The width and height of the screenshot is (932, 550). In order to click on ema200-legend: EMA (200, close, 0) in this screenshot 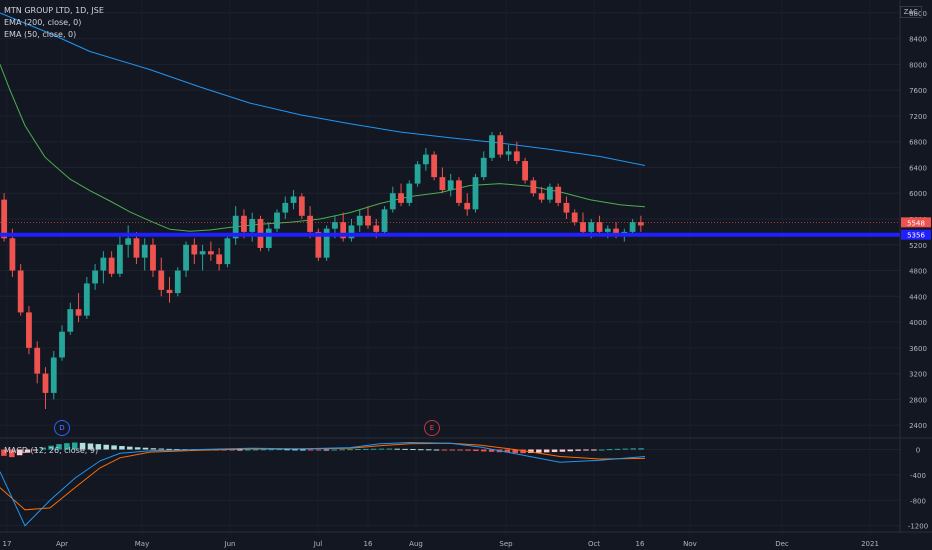, I will do `click(43, 22)`.